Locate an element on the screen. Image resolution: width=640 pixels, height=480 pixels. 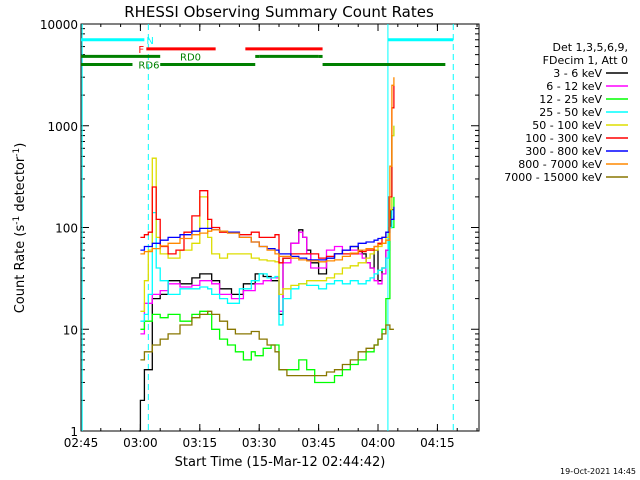
status-flag-bars: NF RD0 RD6 is located at coordinates (267, 53).